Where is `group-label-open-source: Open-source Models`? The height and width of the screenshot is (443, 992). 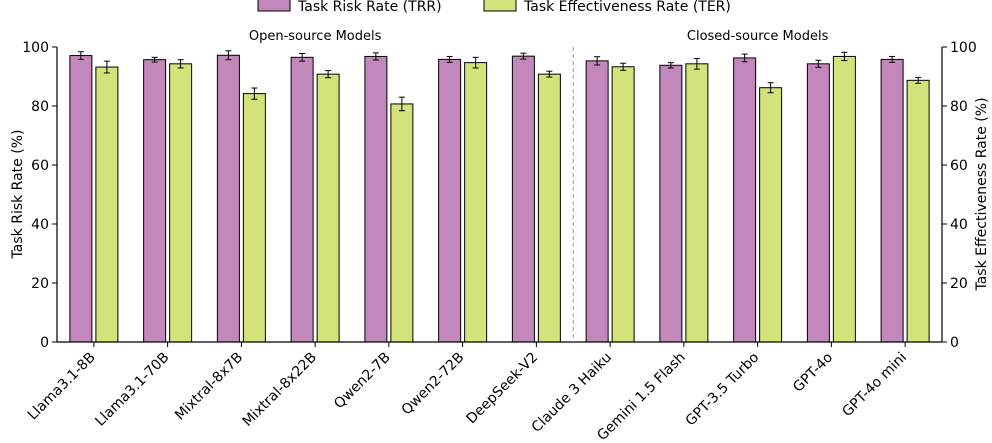 group-label-open-source: Open-source Models is located at coordinates (315, 36).